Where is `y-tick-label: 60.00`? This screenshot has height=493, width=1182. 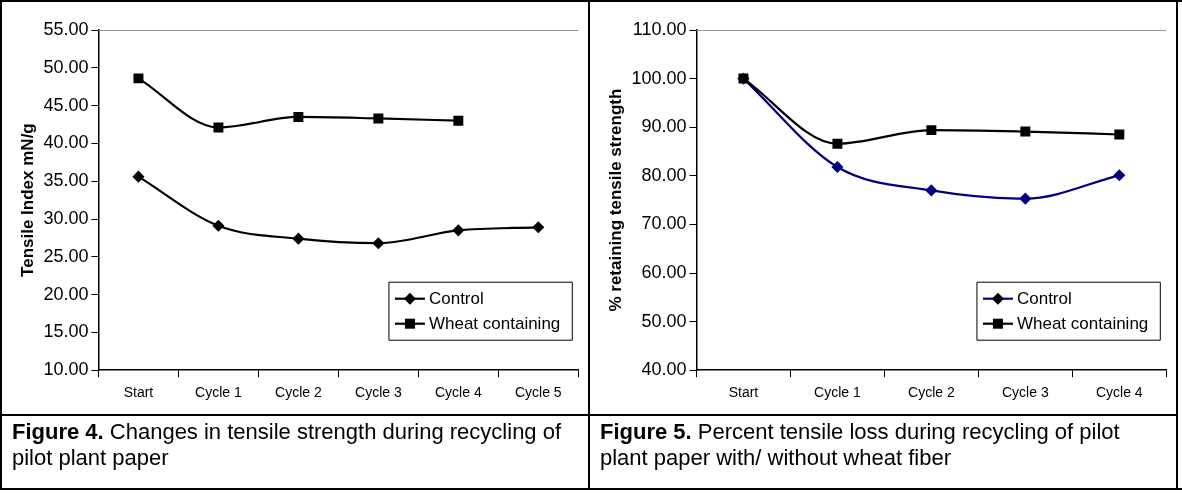 y-tick-label: 60.00 is located at coordinates (664, 271).